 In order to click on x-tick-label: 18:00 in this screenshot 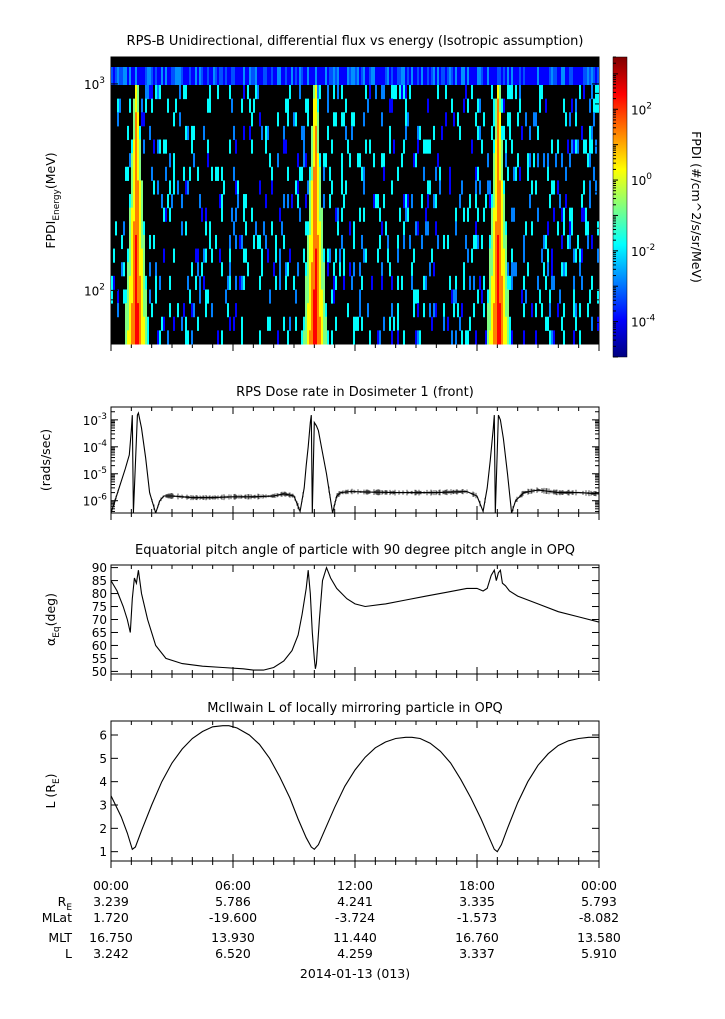, I will do `click(477, 885)`.